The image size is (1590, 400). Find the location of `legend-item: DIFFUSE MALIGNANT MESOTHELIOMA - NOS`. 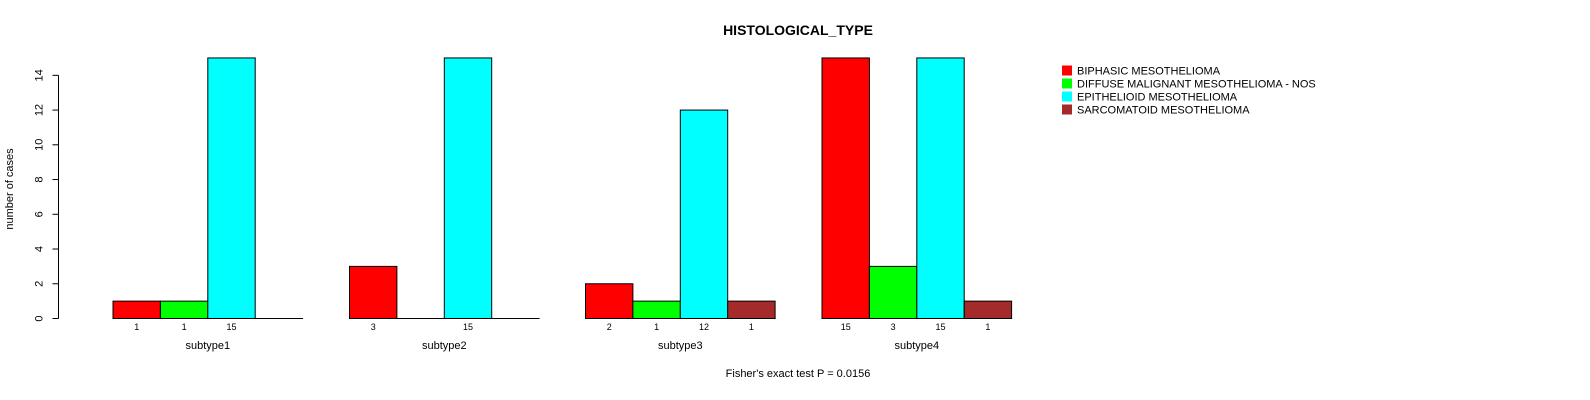

legend-item: DIFFUSE MALIGNANT MESOTHELIOMA - NOS is located at coordinates (1189, 84).